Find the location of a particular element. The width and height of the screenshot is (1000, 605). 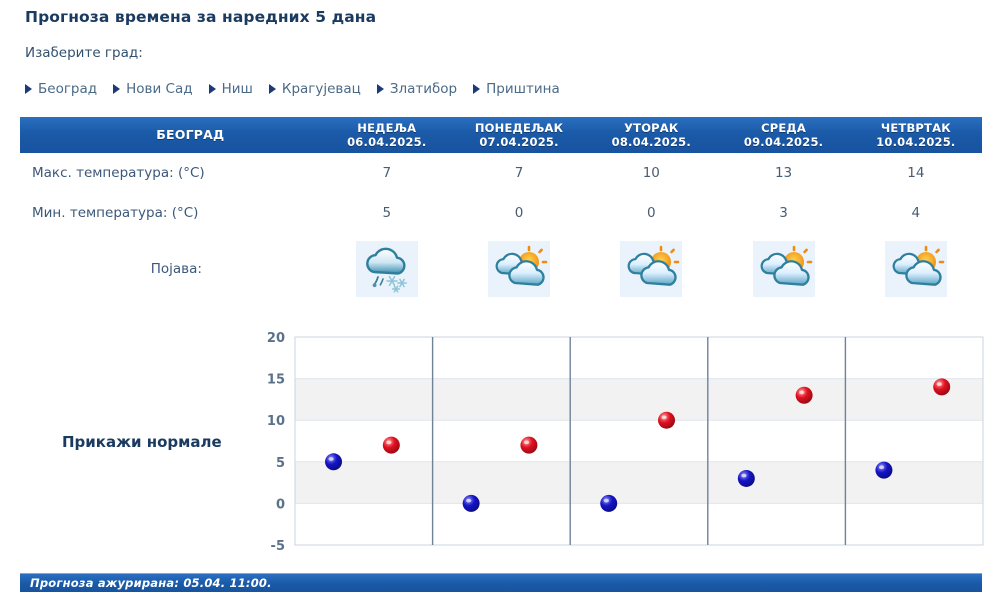

day-name: УТОРАК is located at coordinates (651, 128).